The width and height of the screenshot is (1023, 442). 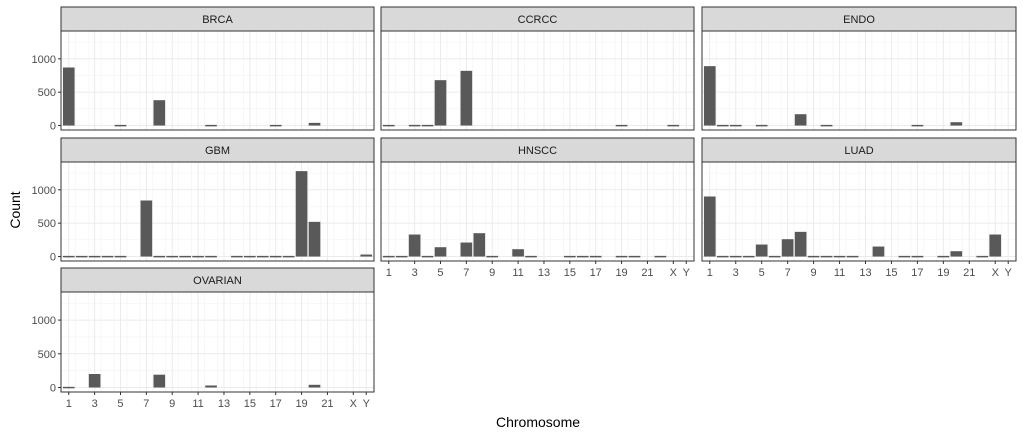 What do you see at coordinates (15, 209) in the screenshot?
I see `y-axis-title: Count` at bounding box center [15, 209].